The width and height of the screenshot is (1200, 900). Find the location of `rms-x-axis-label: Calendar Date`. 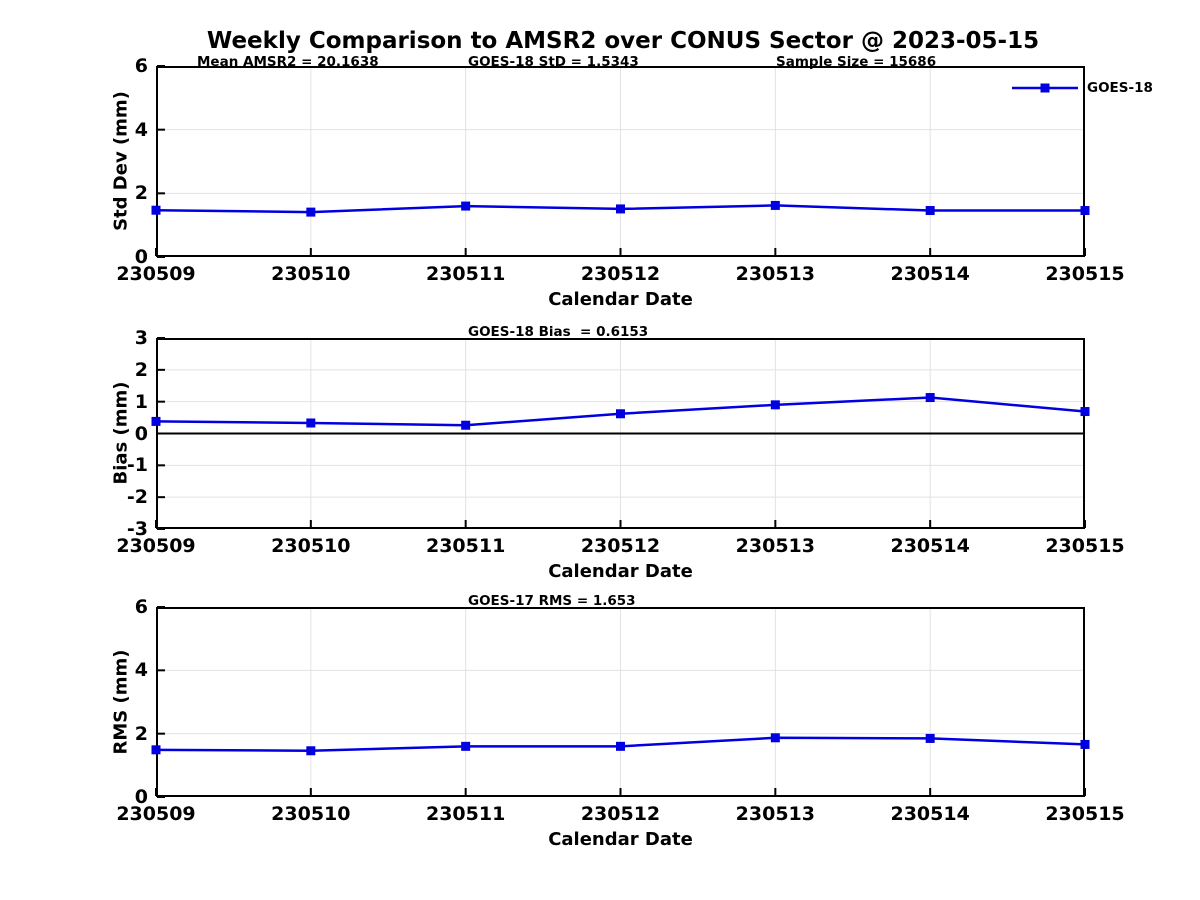

rms-x-axis-label: Calendar Date is located at coordinates (620, 839).